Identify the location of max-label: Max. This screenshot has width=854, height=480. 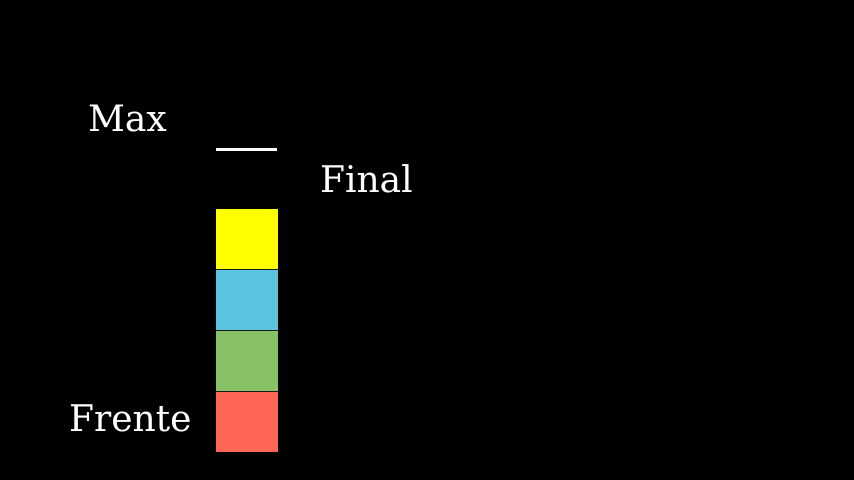
(127, 119).